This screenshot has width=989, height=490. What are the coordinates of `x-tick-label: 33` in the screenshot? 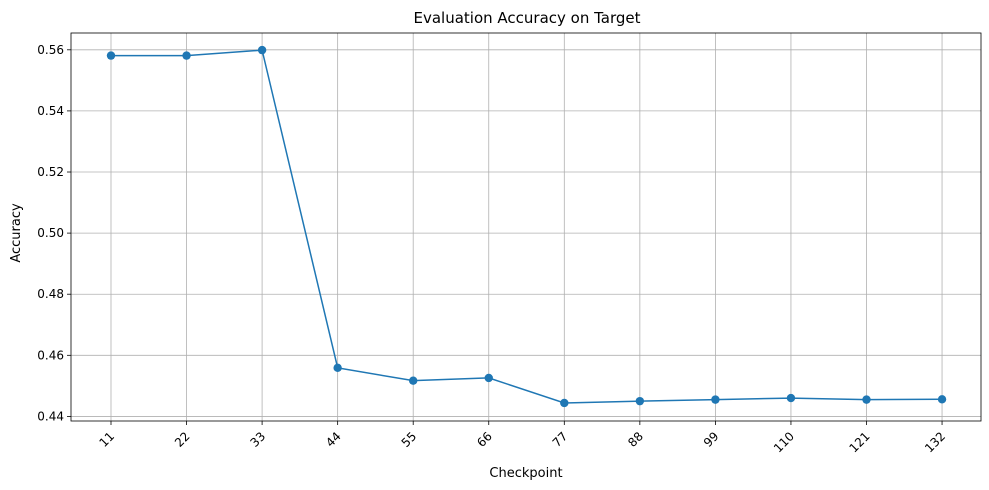 It's located at (258, 439).